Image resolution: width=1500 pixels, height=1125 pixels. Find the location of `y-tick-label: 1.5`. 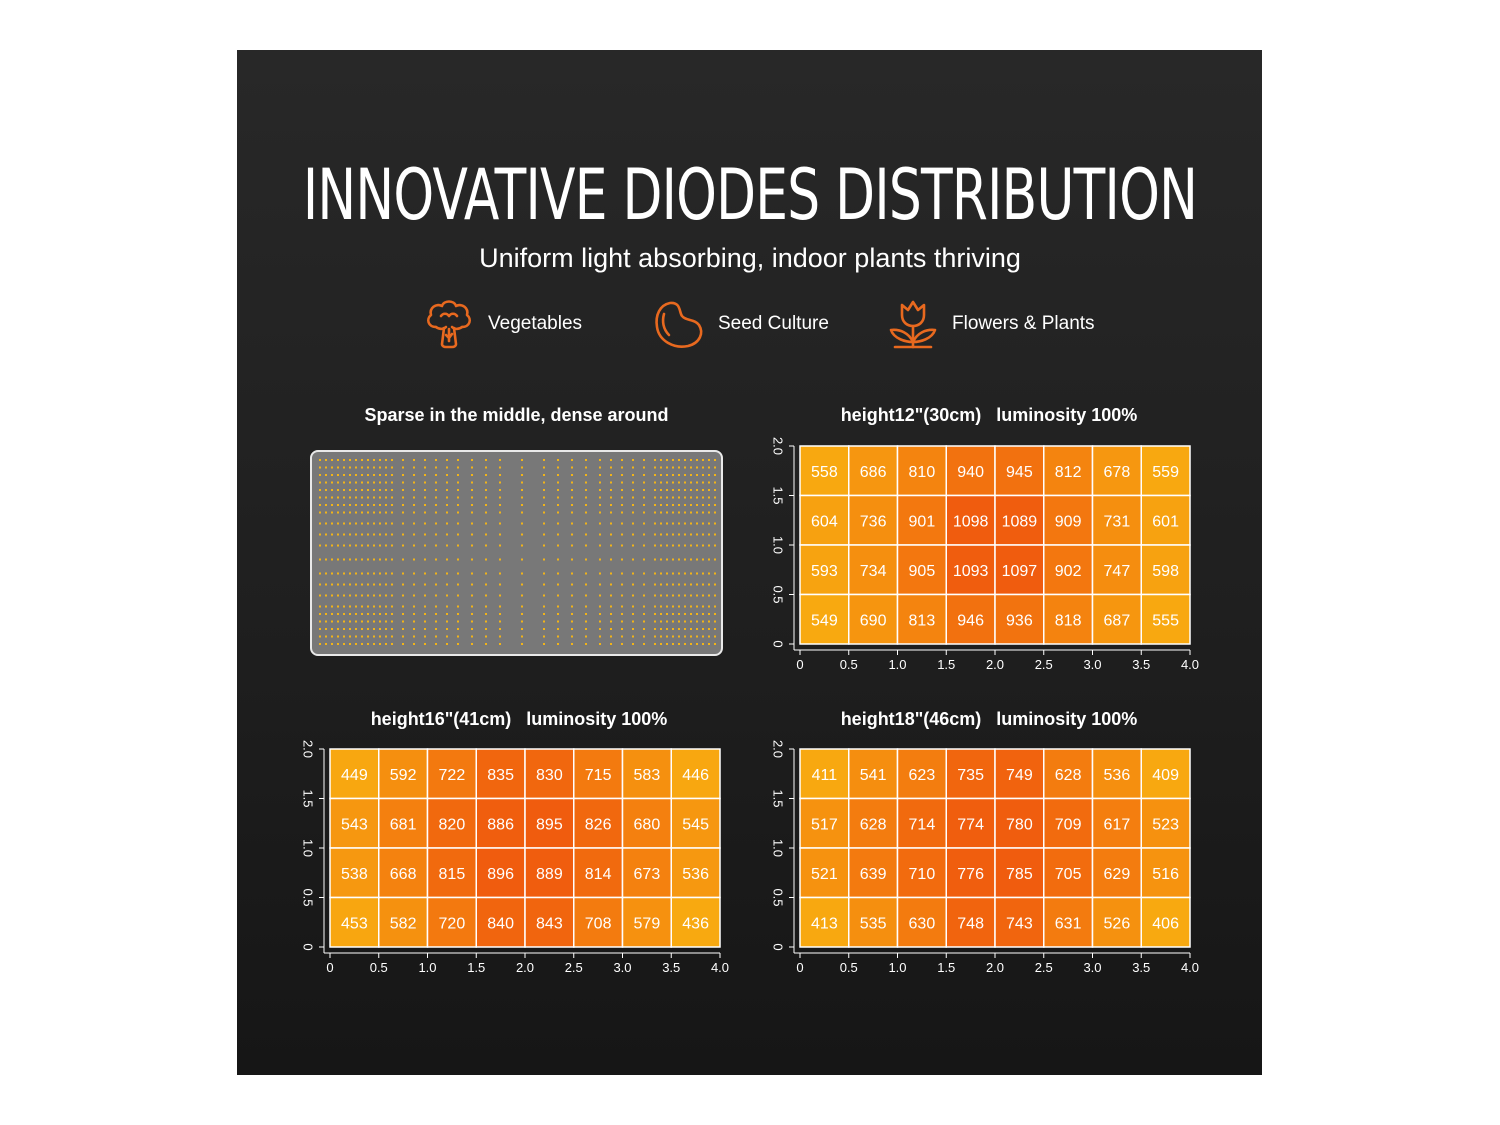

y-tick-label: 1.5 is located at coordinates (778, 798).